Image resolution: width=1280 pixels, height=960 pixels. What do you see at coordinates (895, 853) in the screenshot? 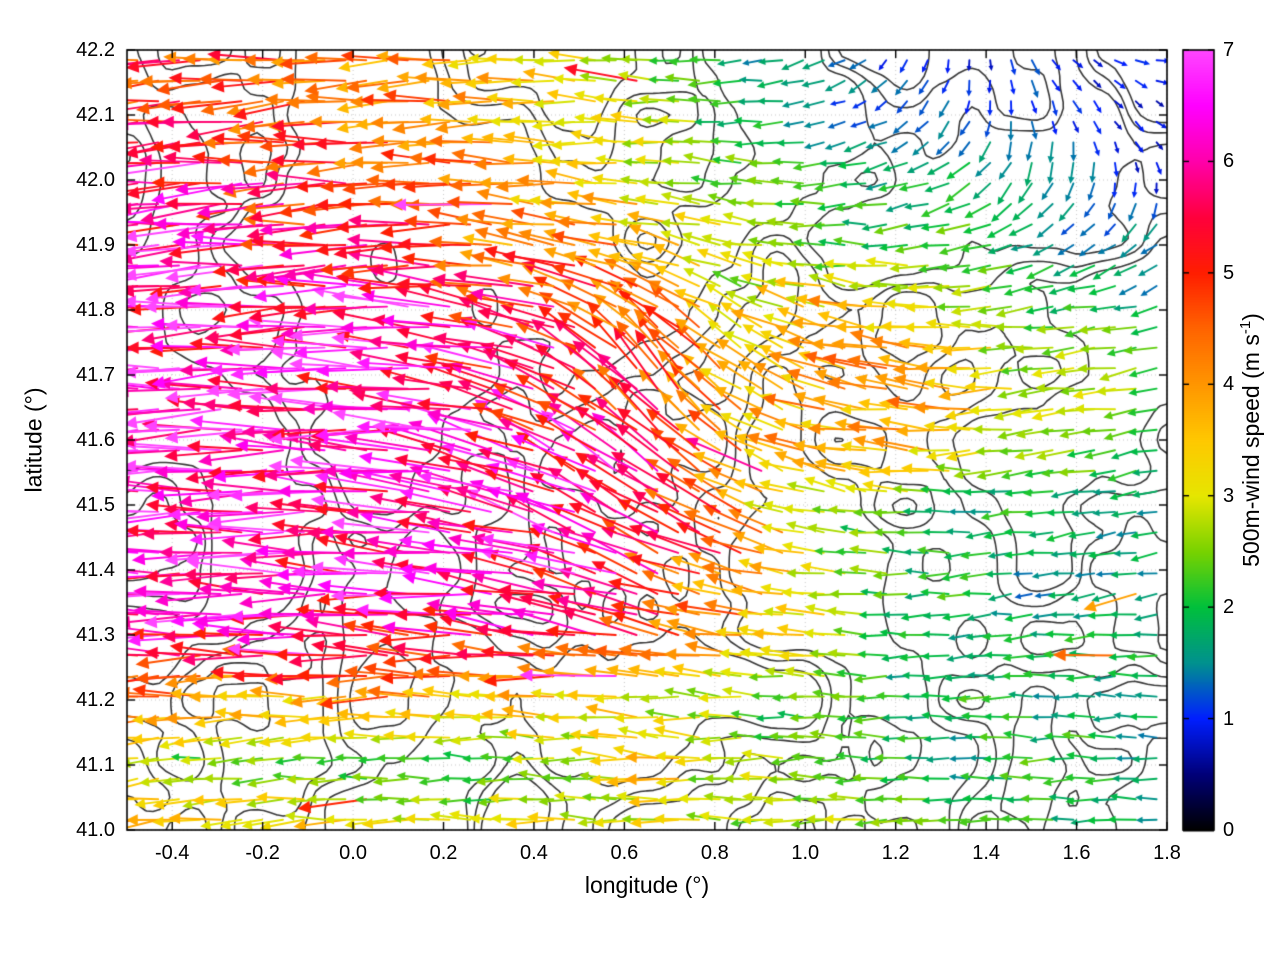
I see `x-tick-label: 1.2` at bounding box center [895, 853].